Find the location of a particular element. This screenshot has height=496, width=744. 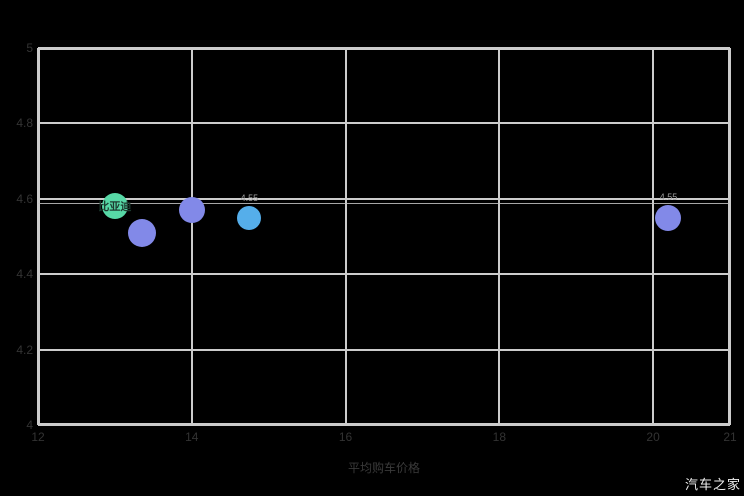

gridline-y-4.8 is located at coordinates (384, 123).